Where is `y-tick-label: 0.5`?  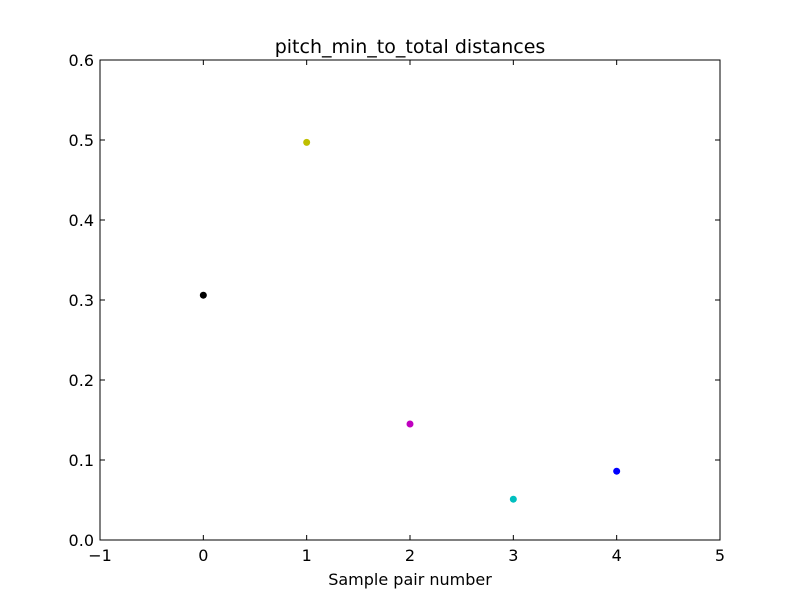
y-tick-label: 0.5 is located at coordinates (81, 140).